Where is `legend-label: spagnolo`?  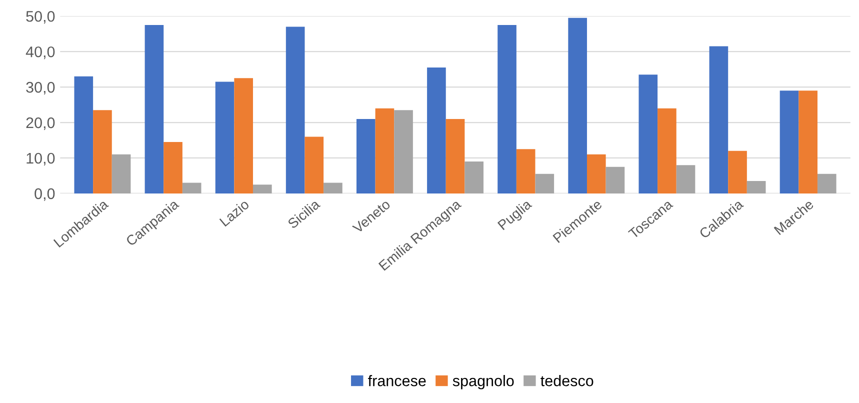 legend-label: spagnolo is located at coordinates (483, 382).